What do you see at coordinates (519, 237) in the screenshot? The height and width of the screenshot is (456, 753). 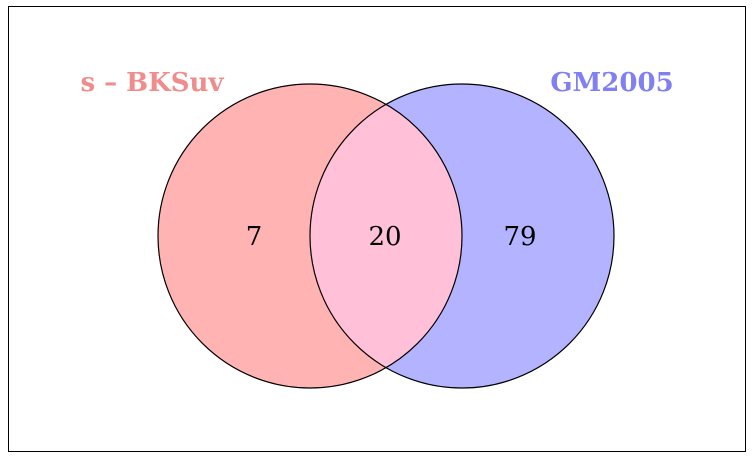 I see `region-count: 79` at bounding box center [519, 237].